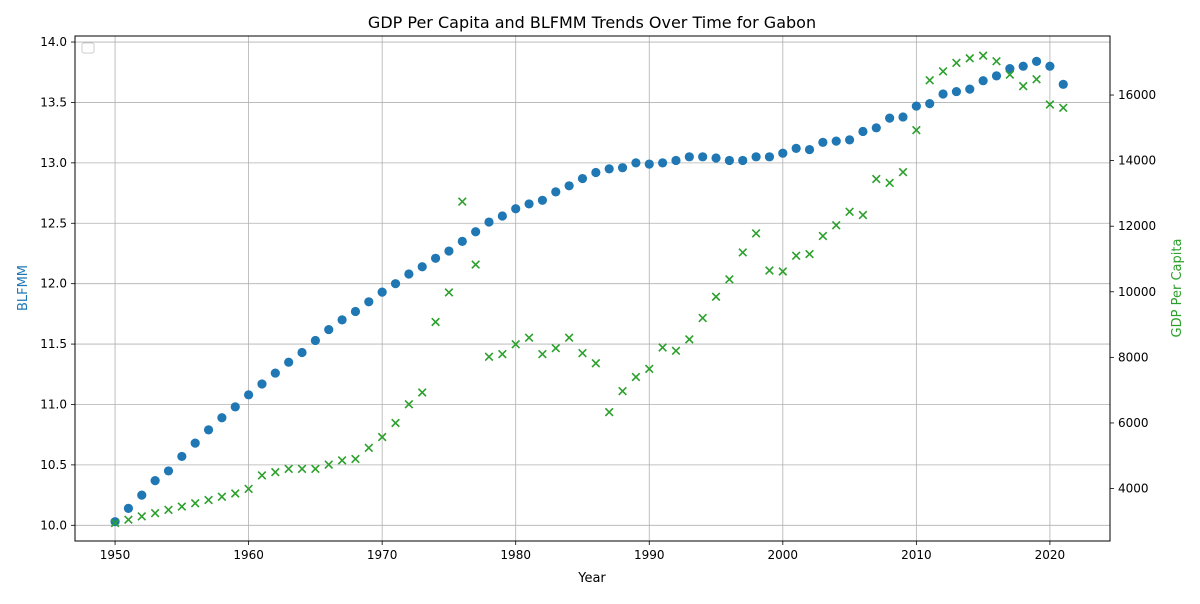 The width and height of the screenshot is (1200, 604). I want to click on x-axis-label: Year, so click(591, 578).